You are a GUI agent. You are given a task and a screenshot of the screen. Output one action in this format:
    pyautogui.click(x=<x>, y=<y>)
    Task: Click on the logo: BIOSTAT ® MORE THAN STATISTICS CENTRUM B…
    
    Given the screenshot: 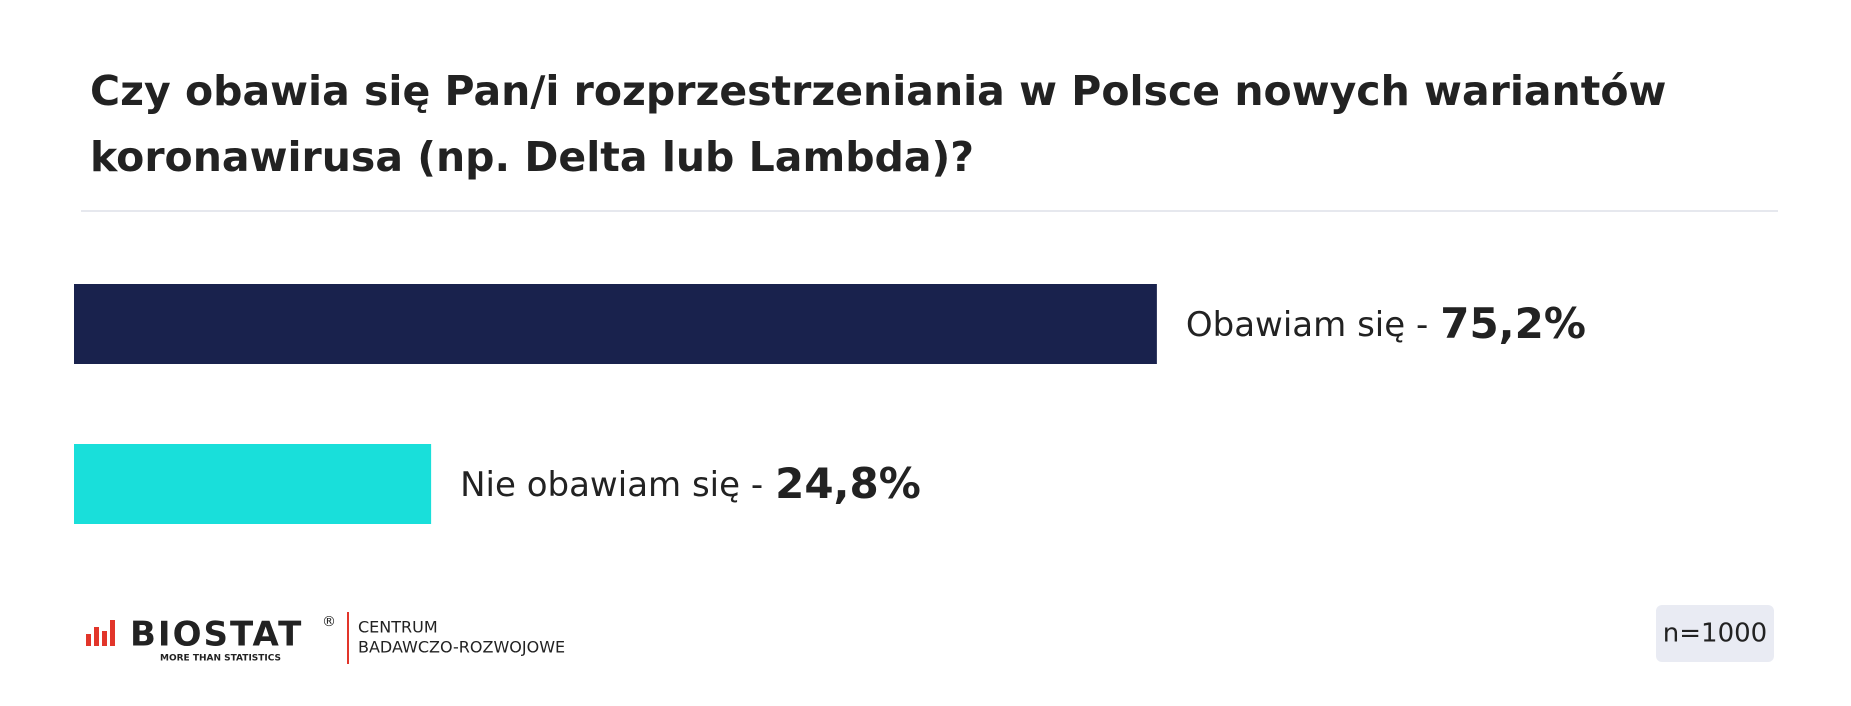 What is the action you would take?
    pyautogui.click(x=325, y=638)
    